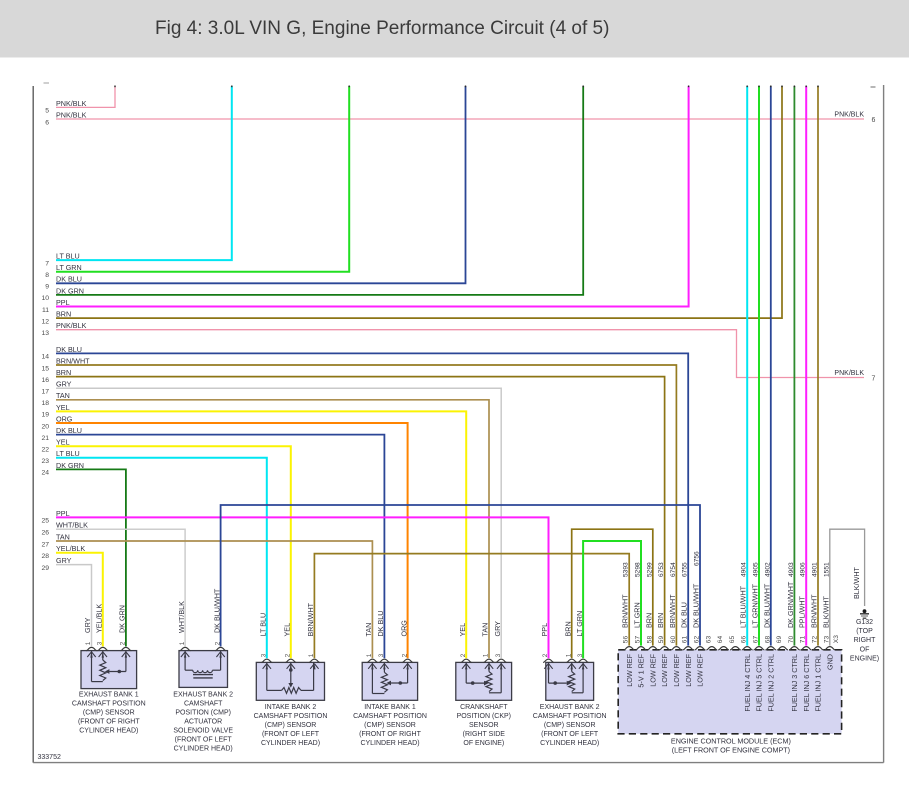 The width and height of the screenshot is (909, 785). Describe the element at coordinates (731, 750) in the screenshot. I see `svg-text: (LEFT FRONT OF ENGINE COMPT)` at that location.